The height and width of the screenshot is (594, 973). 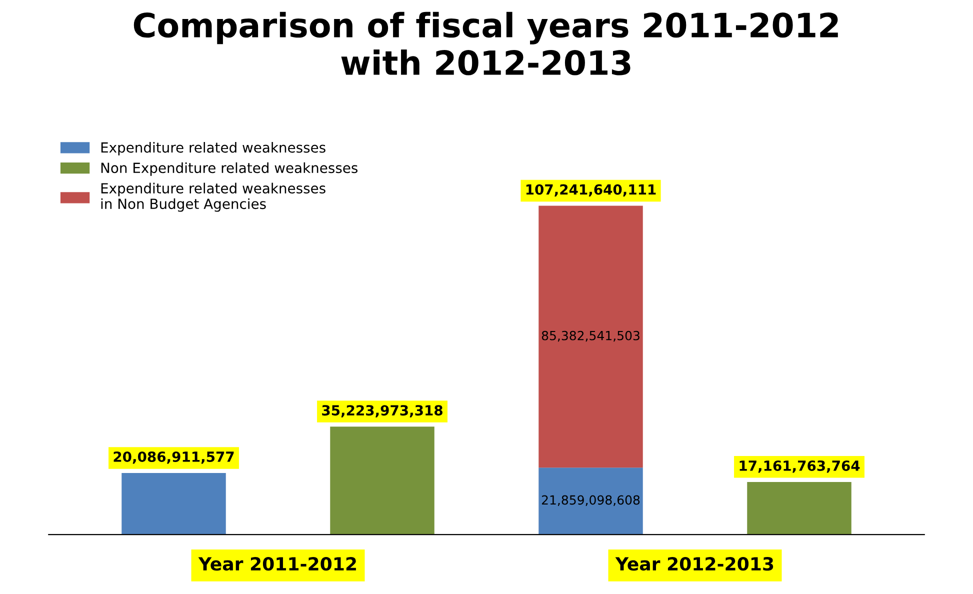 What do you see at coordinates (174, 457) in the screenshot?
I see `data-label: 20,086,911,577` at bounding box center [174, 457].